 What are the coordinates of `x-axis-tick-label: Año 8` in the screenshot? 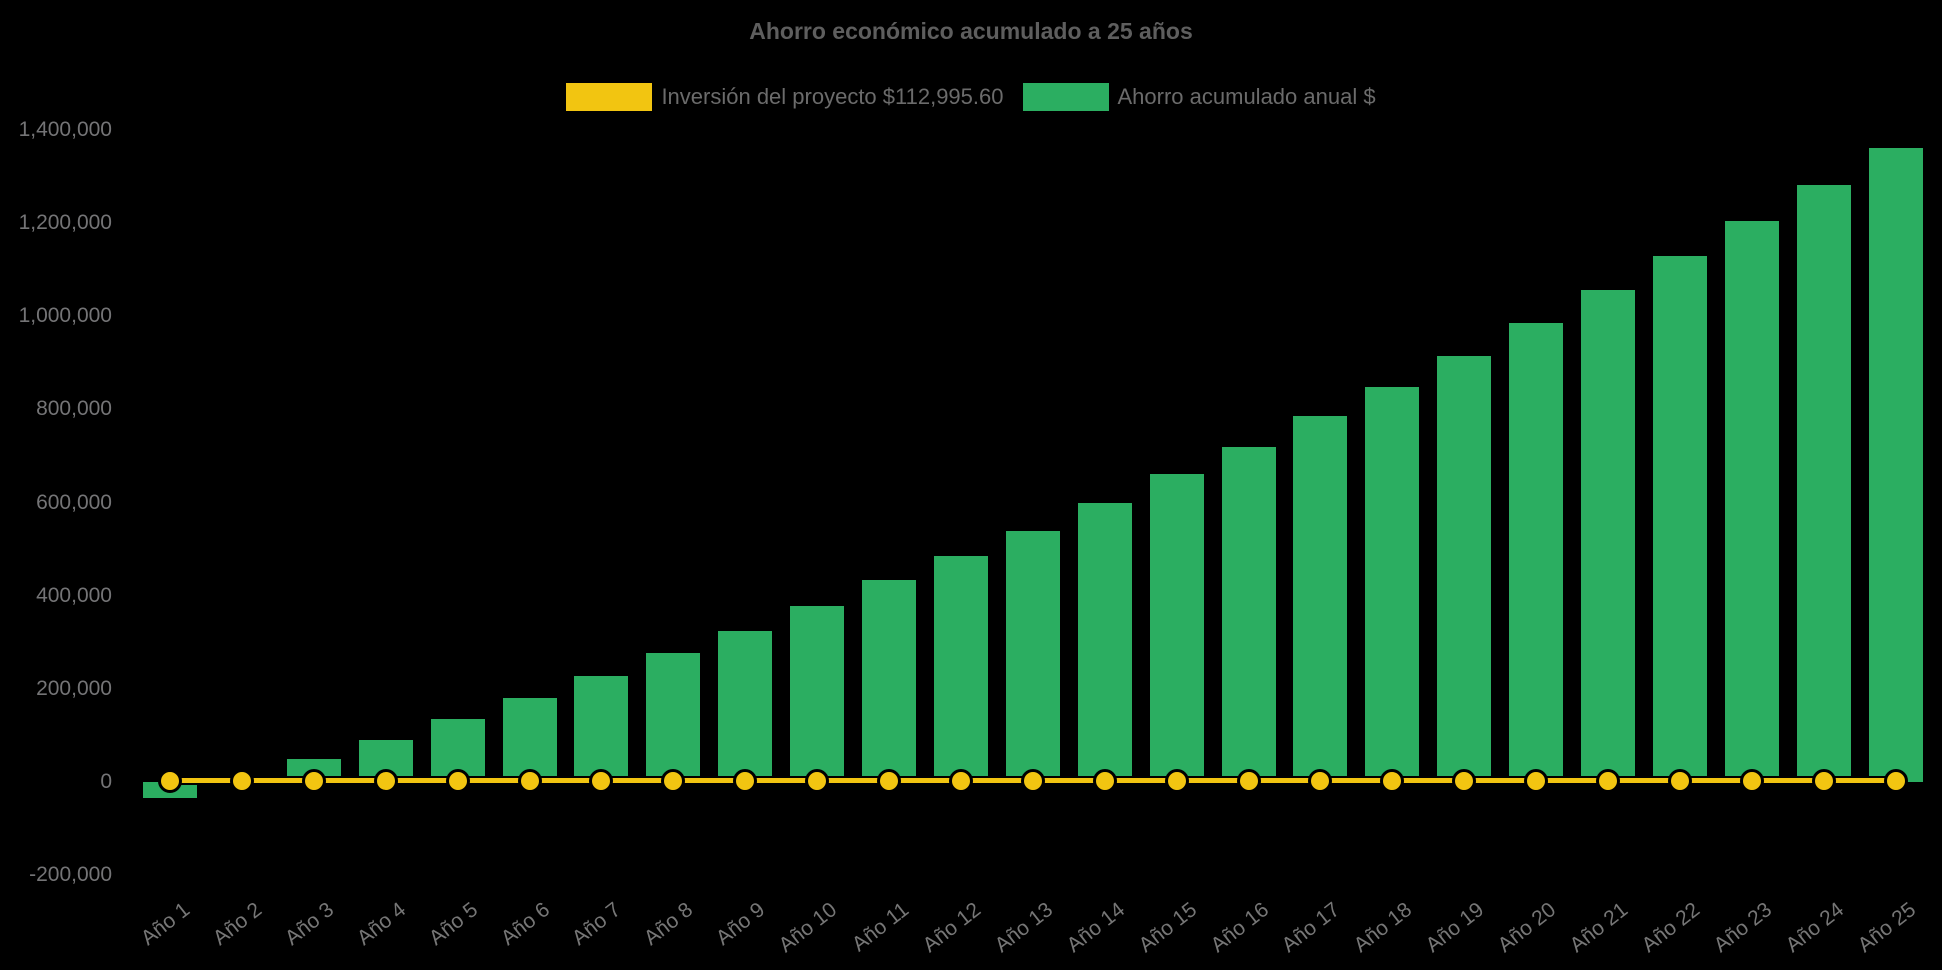 It's located at (669, 924).